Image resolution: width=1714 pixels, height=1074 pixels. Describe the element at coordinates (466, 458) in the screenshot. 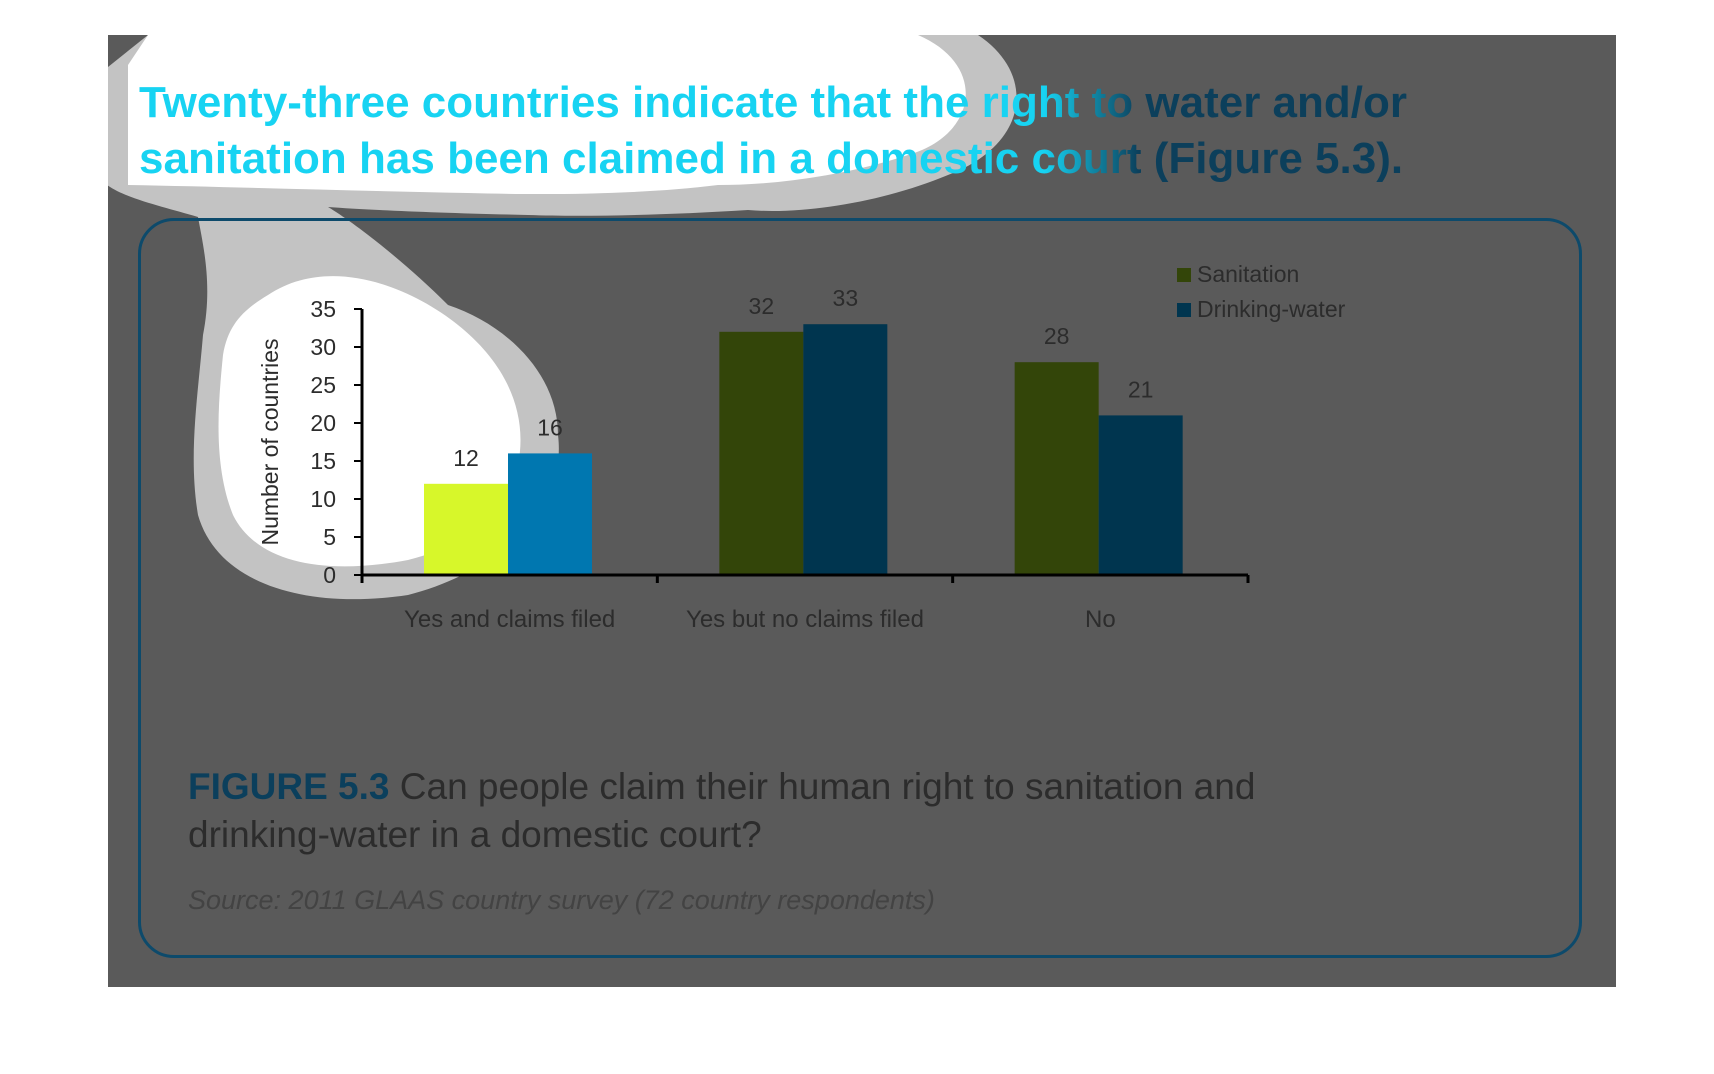

I see `data-label: 12` at that location.